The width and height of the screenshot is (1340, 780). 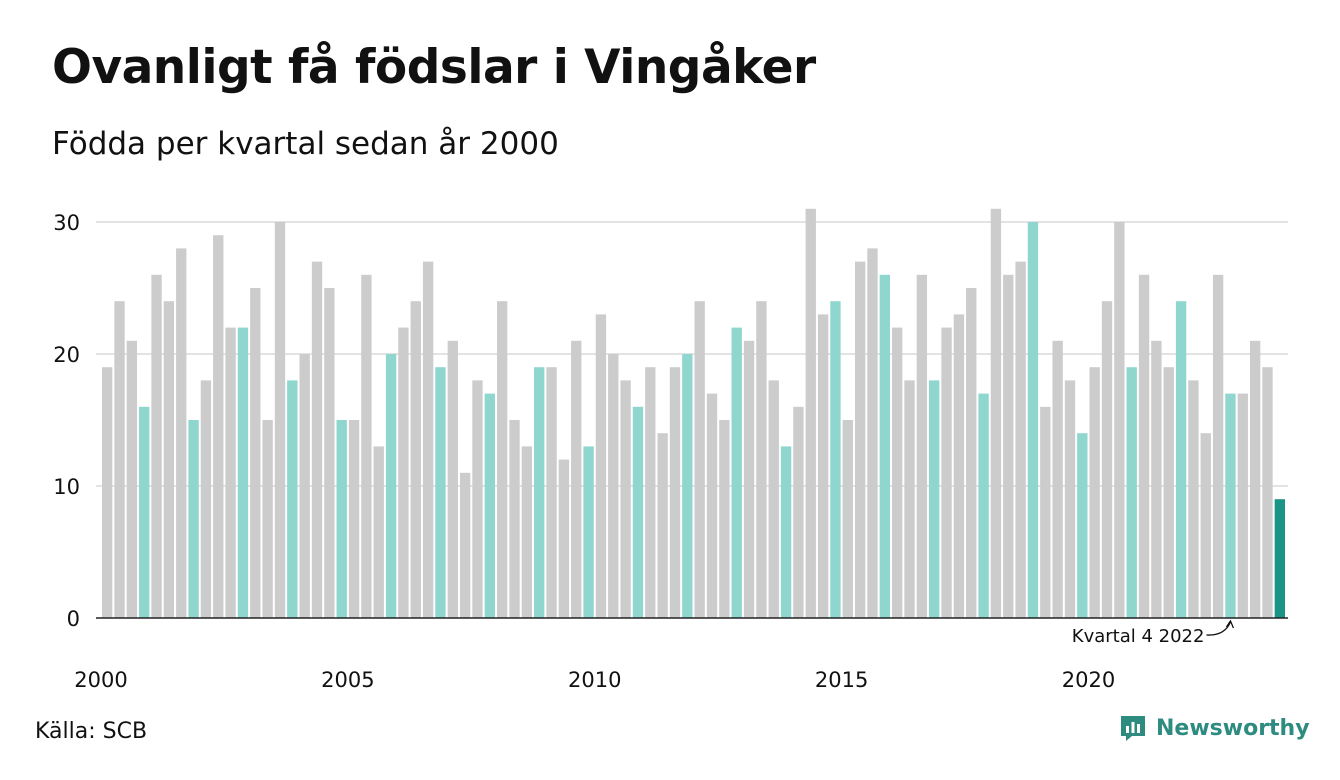 I want to click on y-tick-label: 10, so click(x=66, y=487).